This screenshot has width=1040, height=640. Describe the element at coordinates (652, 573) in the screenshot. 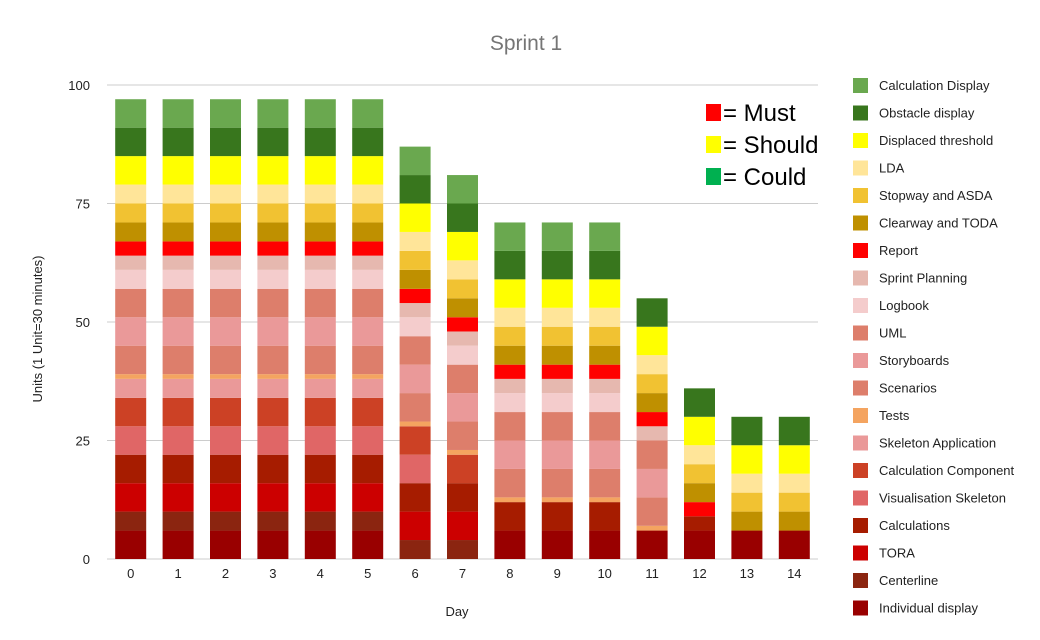

I see `x-tick-label: 11` at that location.